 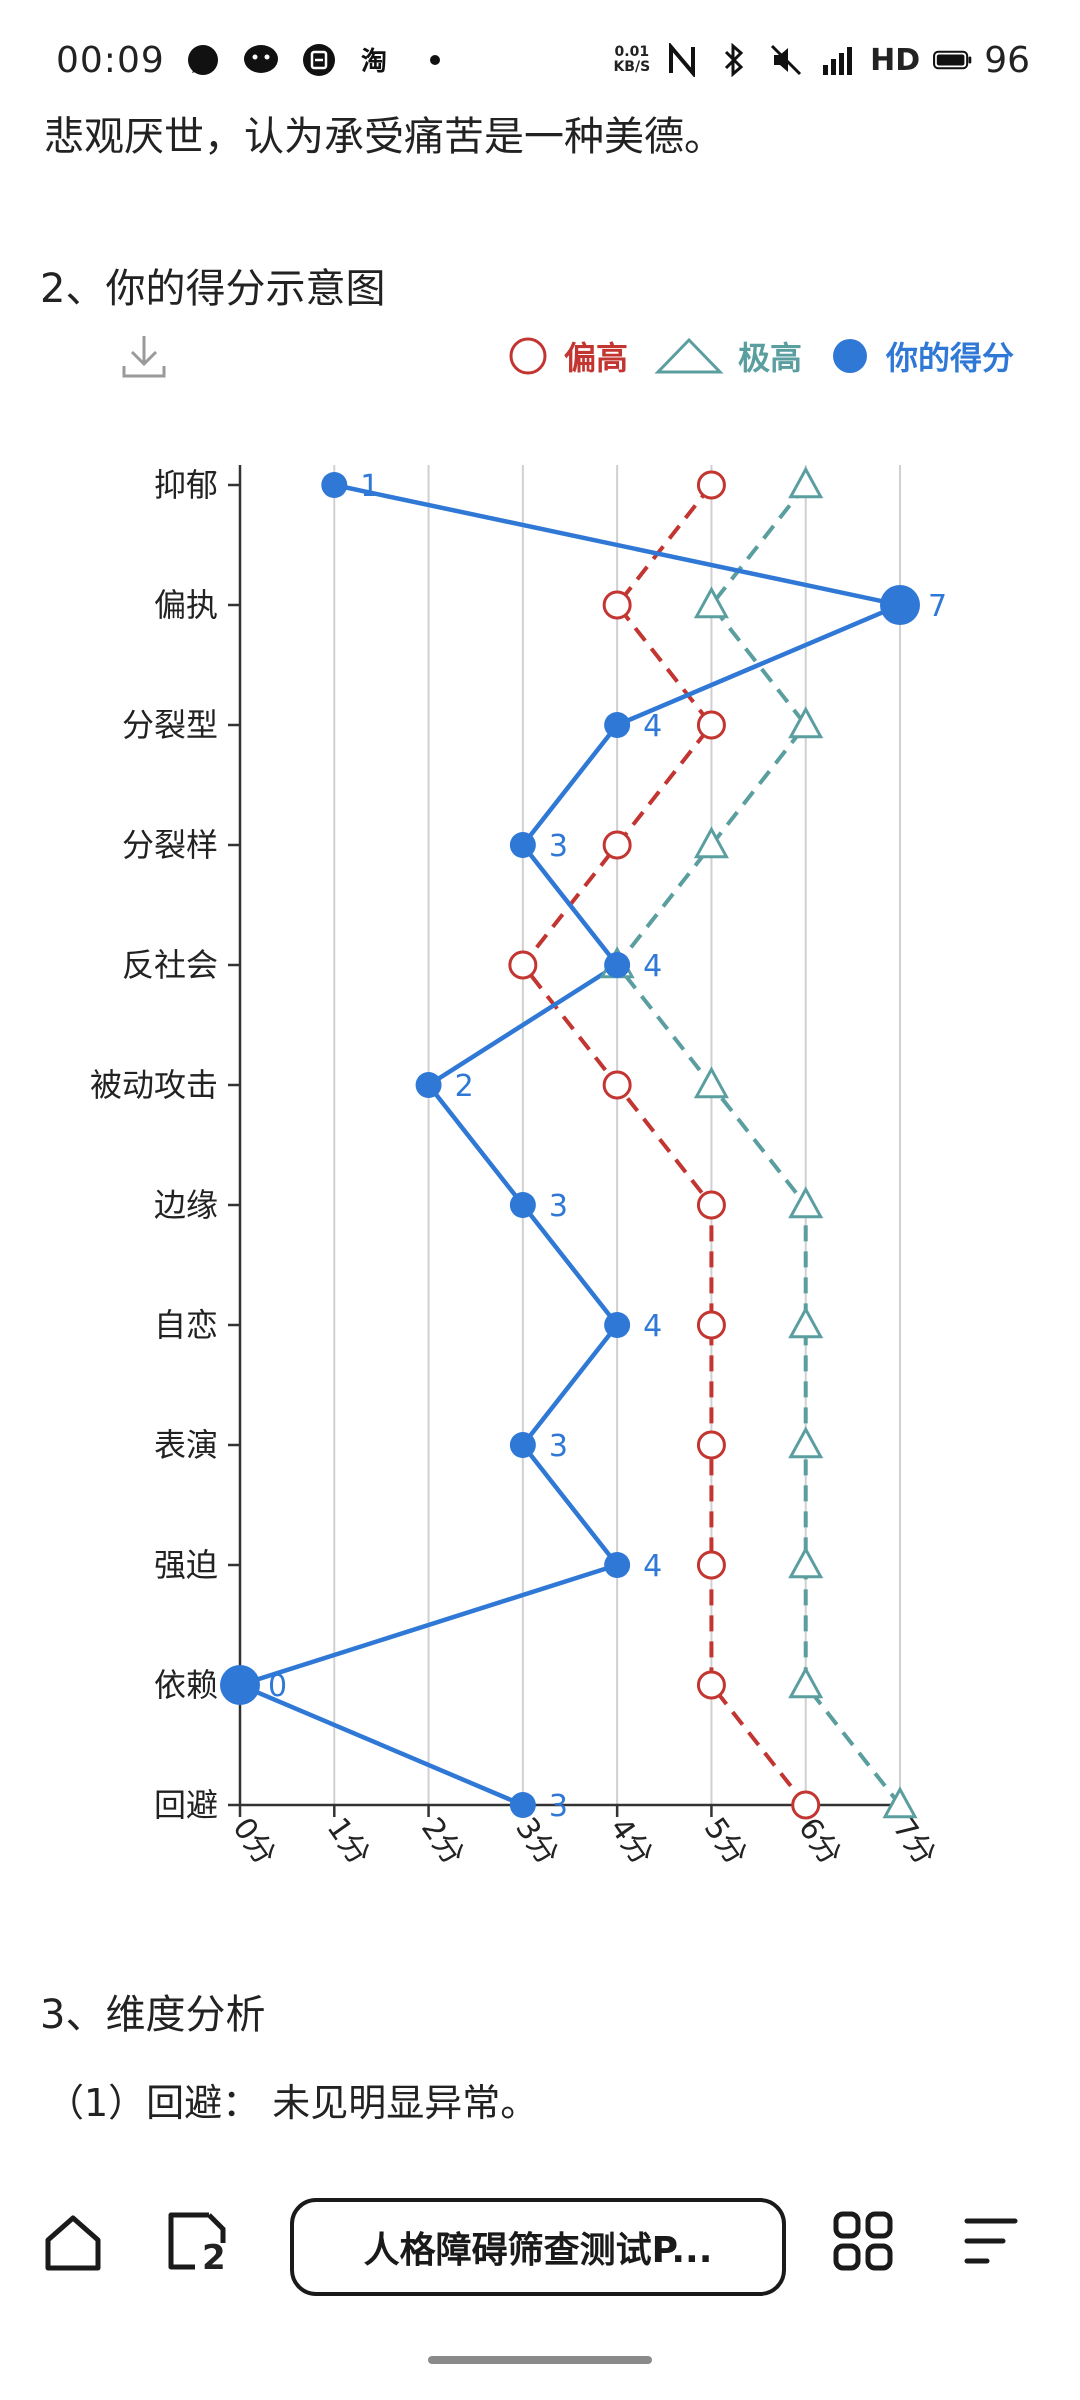 What do you see at coordinates (632, 67) in the screenshot?
I see `net-speed-unit: KB/S` at bounding box center [632, 67].